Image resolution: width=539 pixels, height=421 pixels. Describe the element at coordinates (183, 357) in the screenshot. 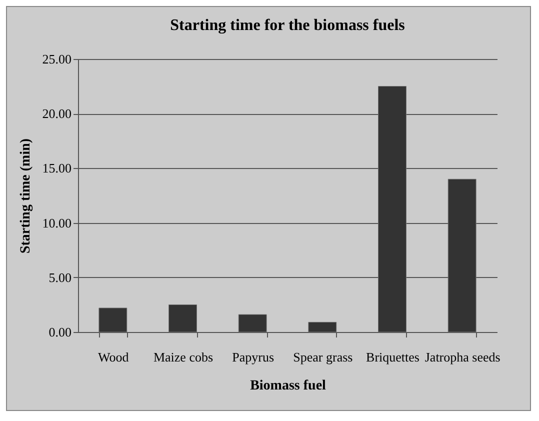

I see `x-tick-label: Maize cobs` at that location.